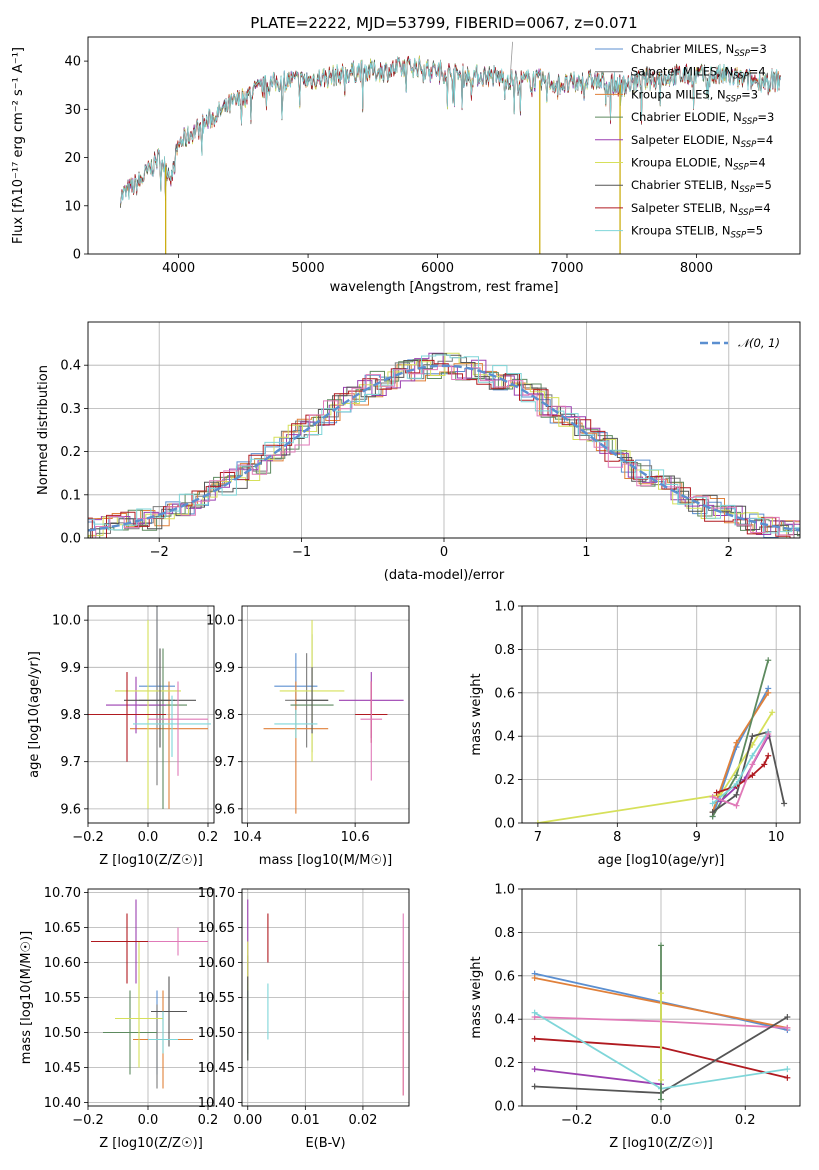 The width and height of the screenshot is (819, 1170). I want to click on weight-vs-Z-ytick-label: 0.2, so click(504, 1063).